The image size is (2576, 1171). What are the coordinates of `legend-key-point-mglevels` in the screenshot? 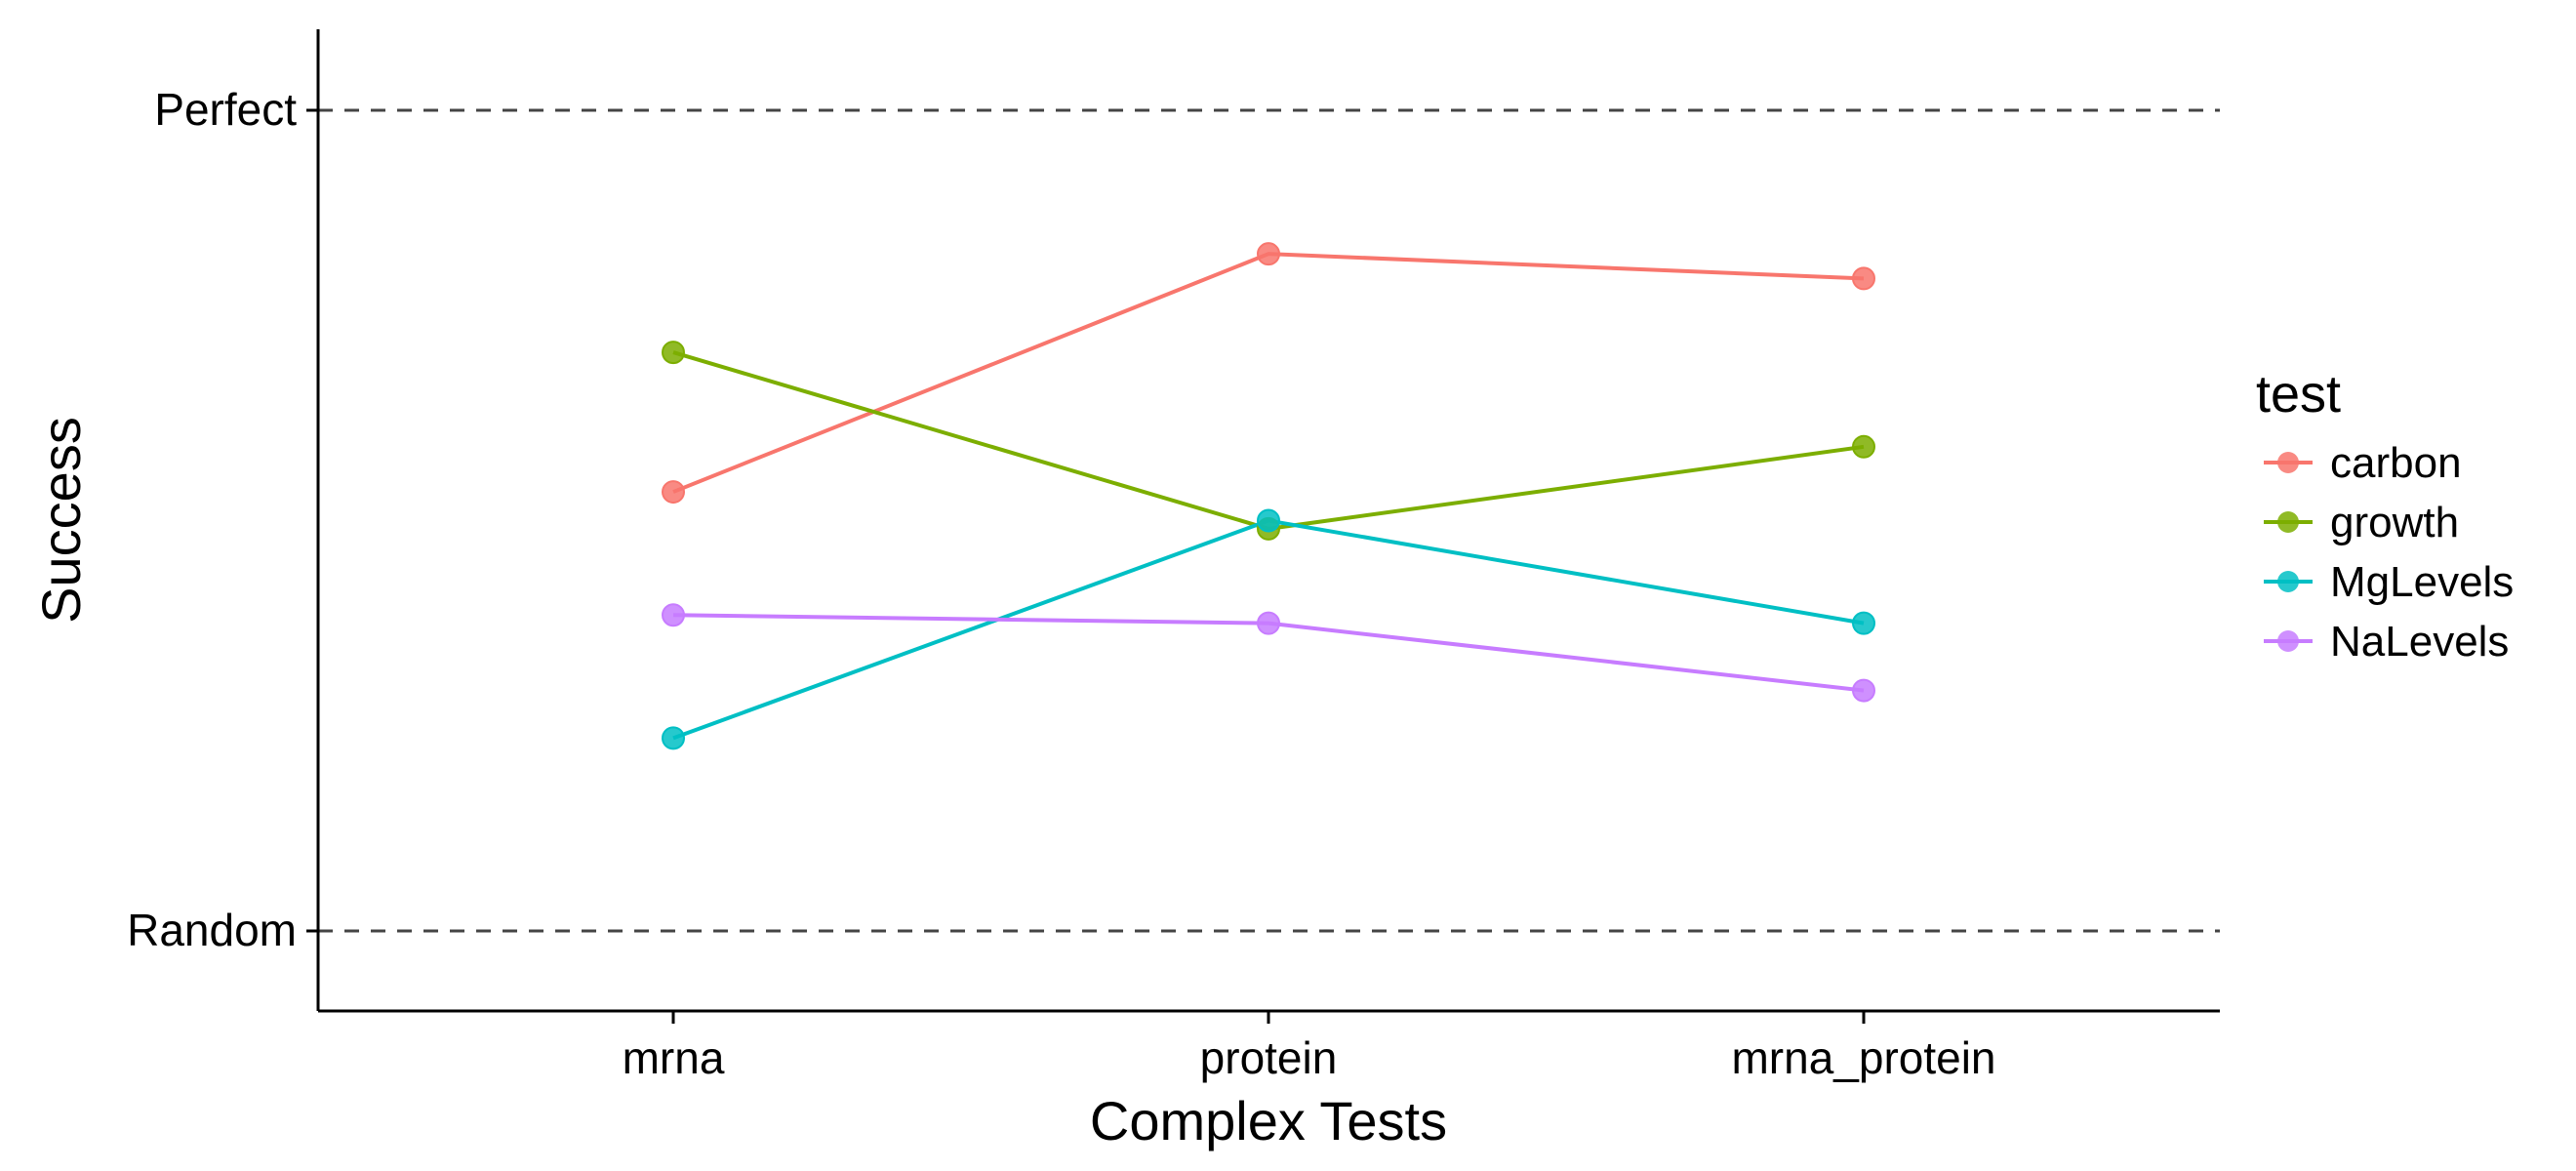 It's located at (2288, 581).